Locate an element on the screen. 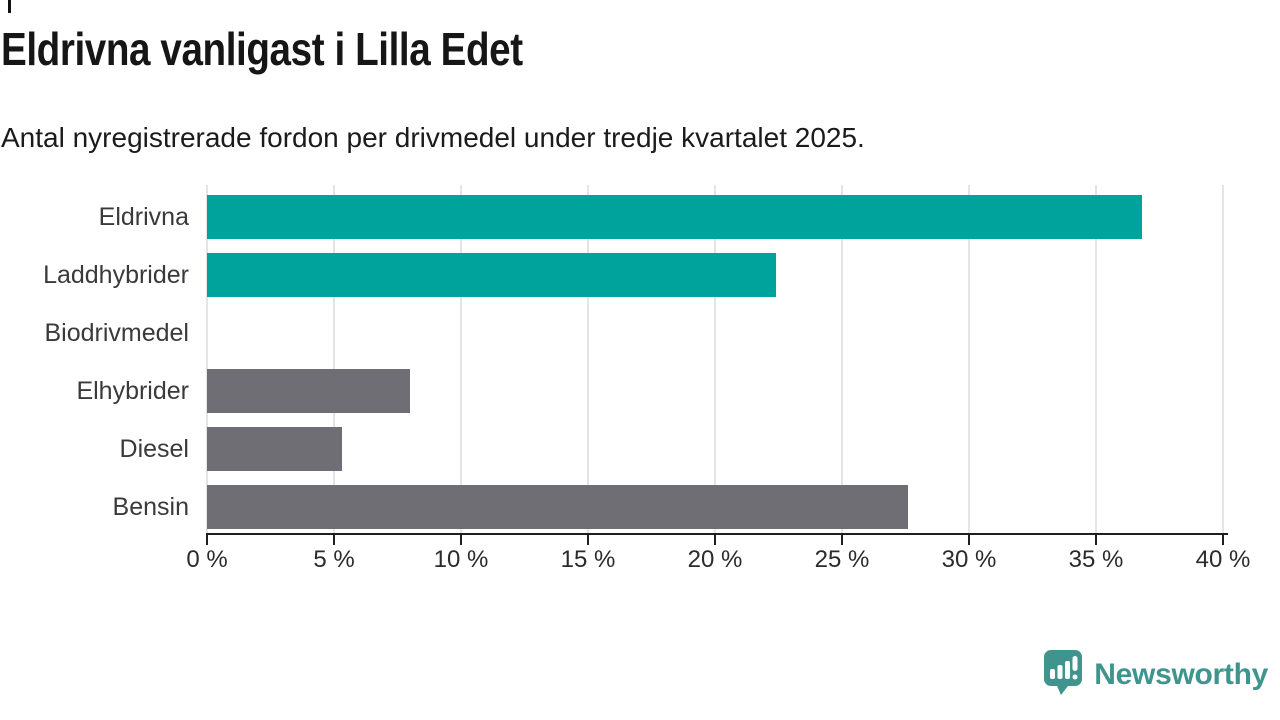 The width and height of the screenshot is (1280, 720). brand-logo: Newsworthy is located at coordinates (1154, 674).